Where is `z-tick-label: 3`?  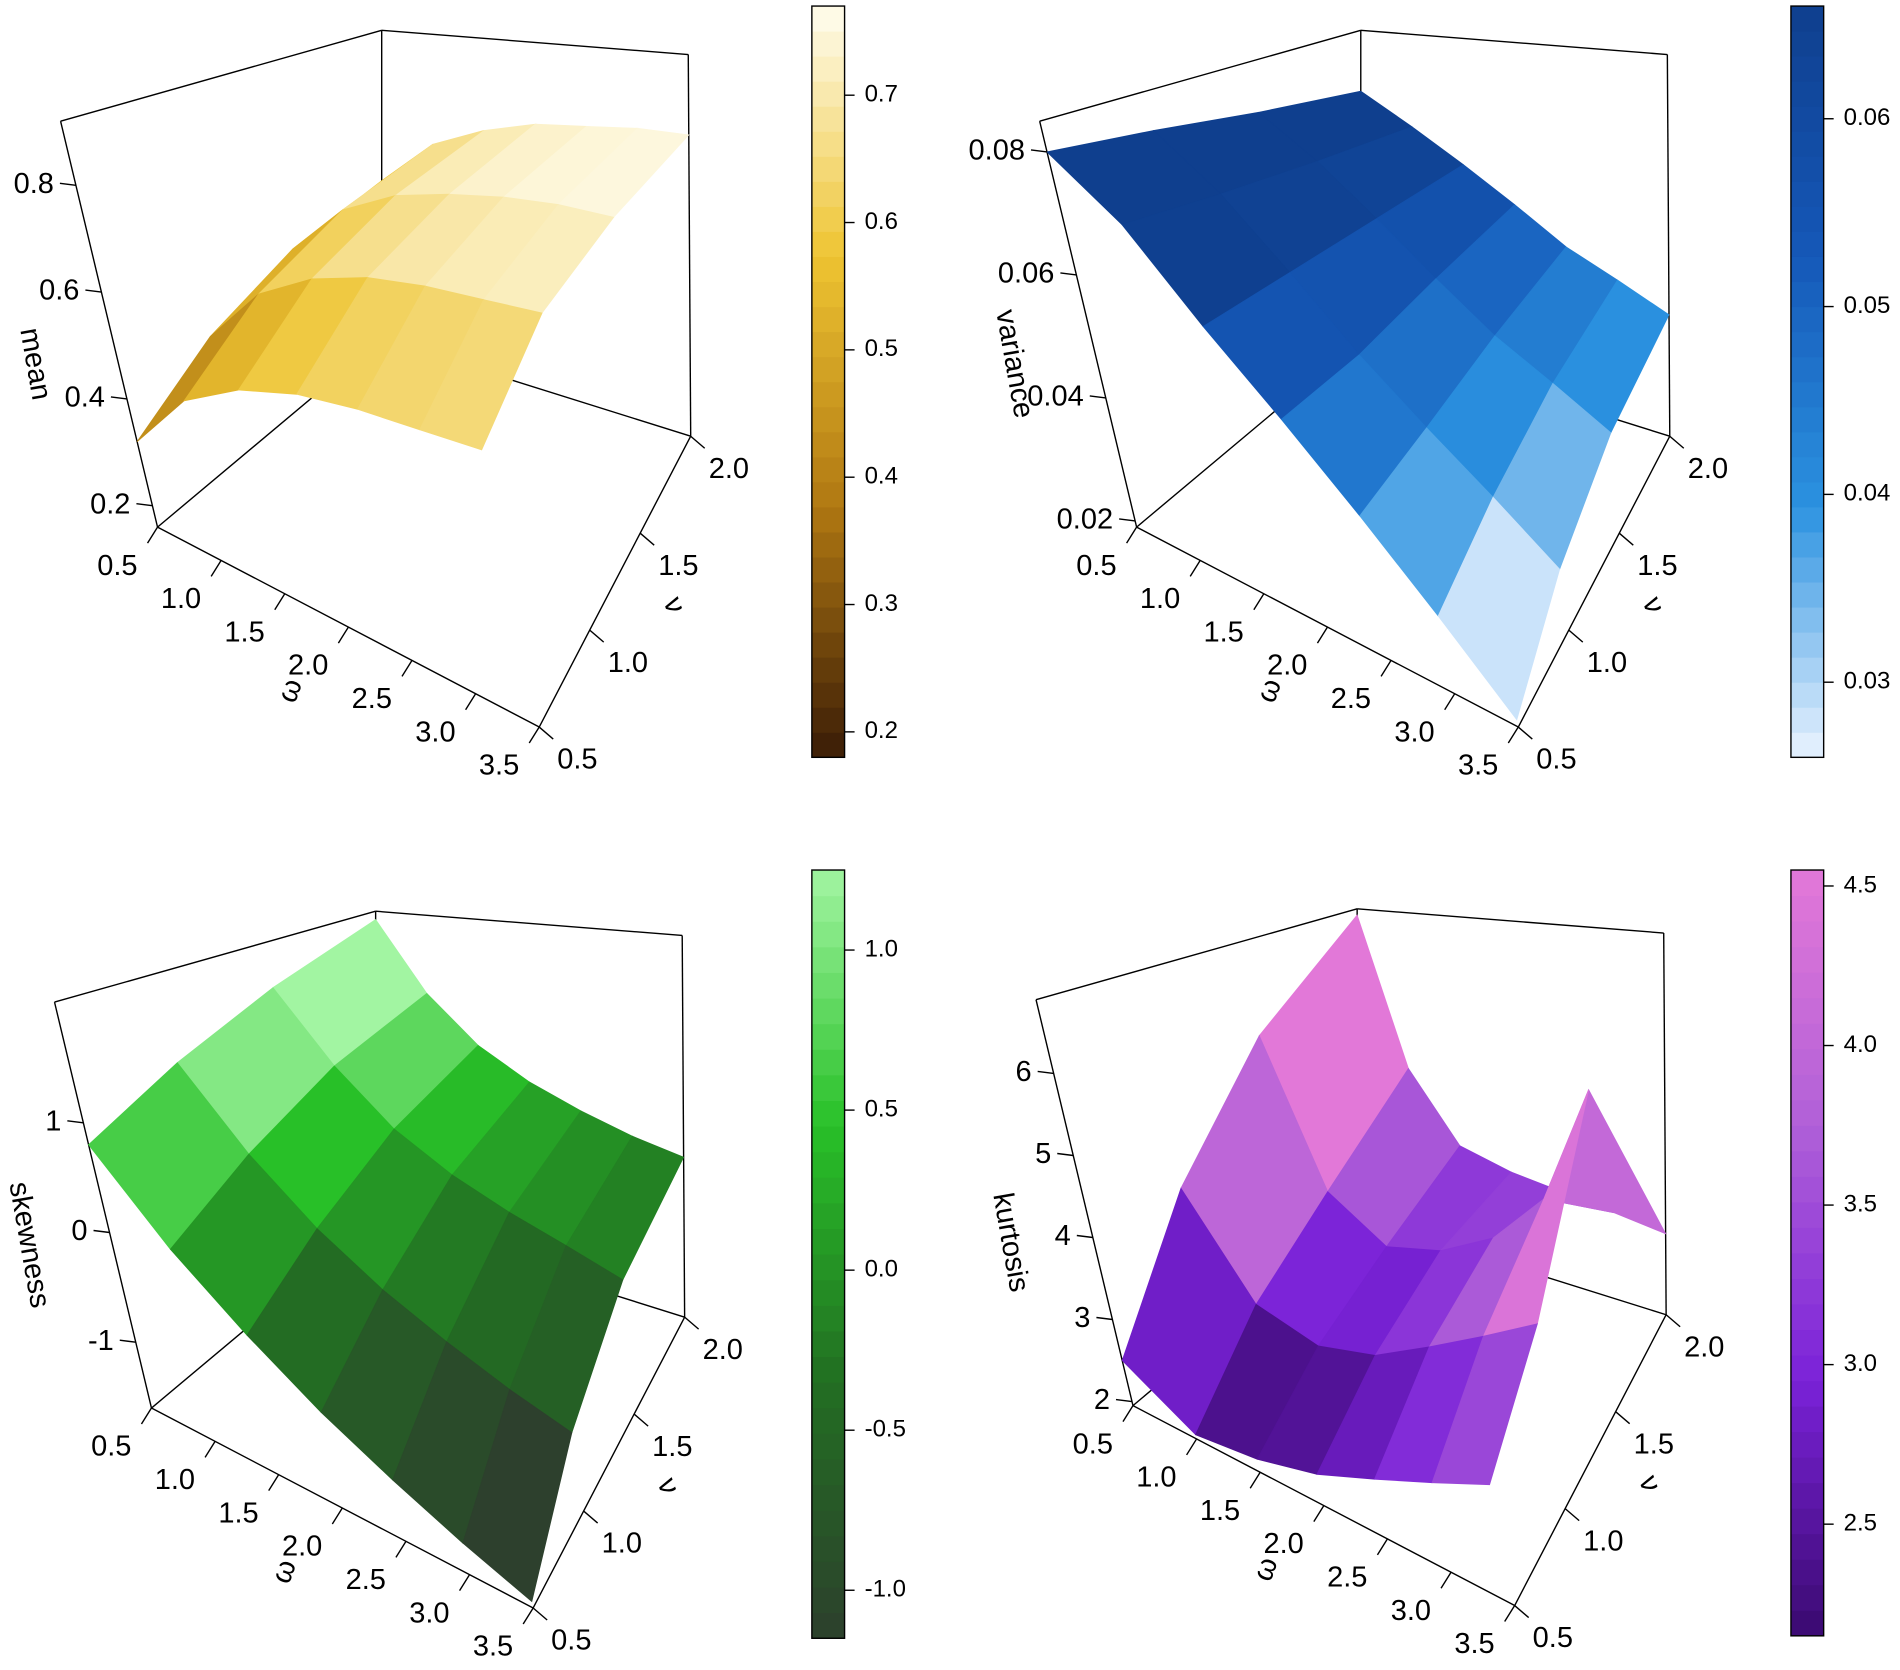
z-tick-label: 3 is located at coordinates (1082, 1318).